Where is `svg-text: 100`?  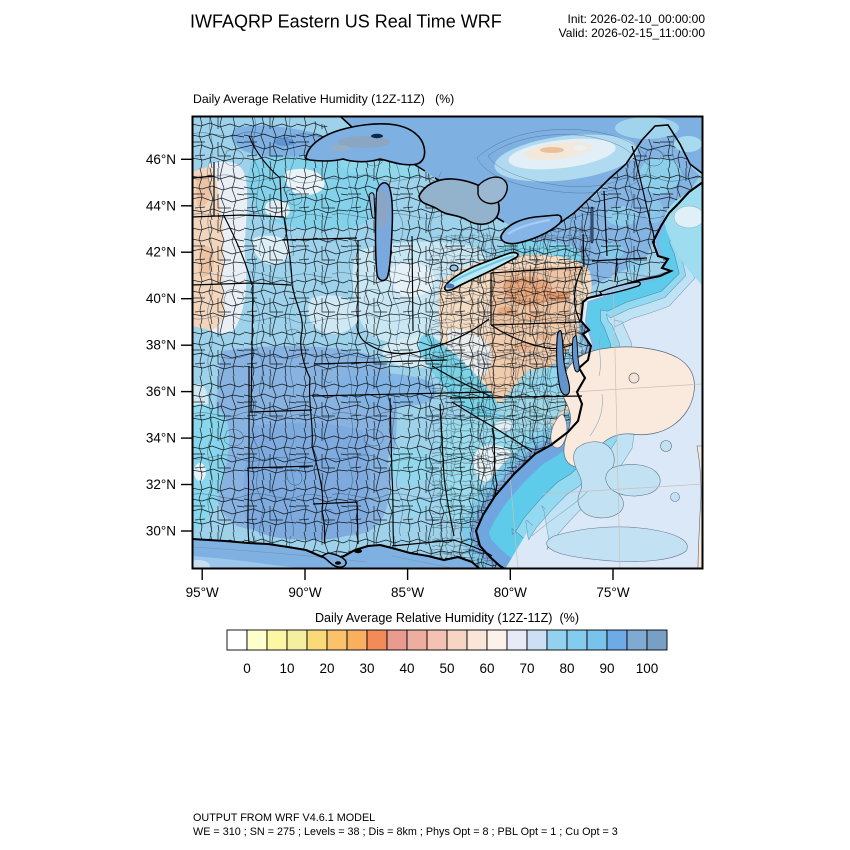
svg-text: 100 is located at coordinates (647, 668).